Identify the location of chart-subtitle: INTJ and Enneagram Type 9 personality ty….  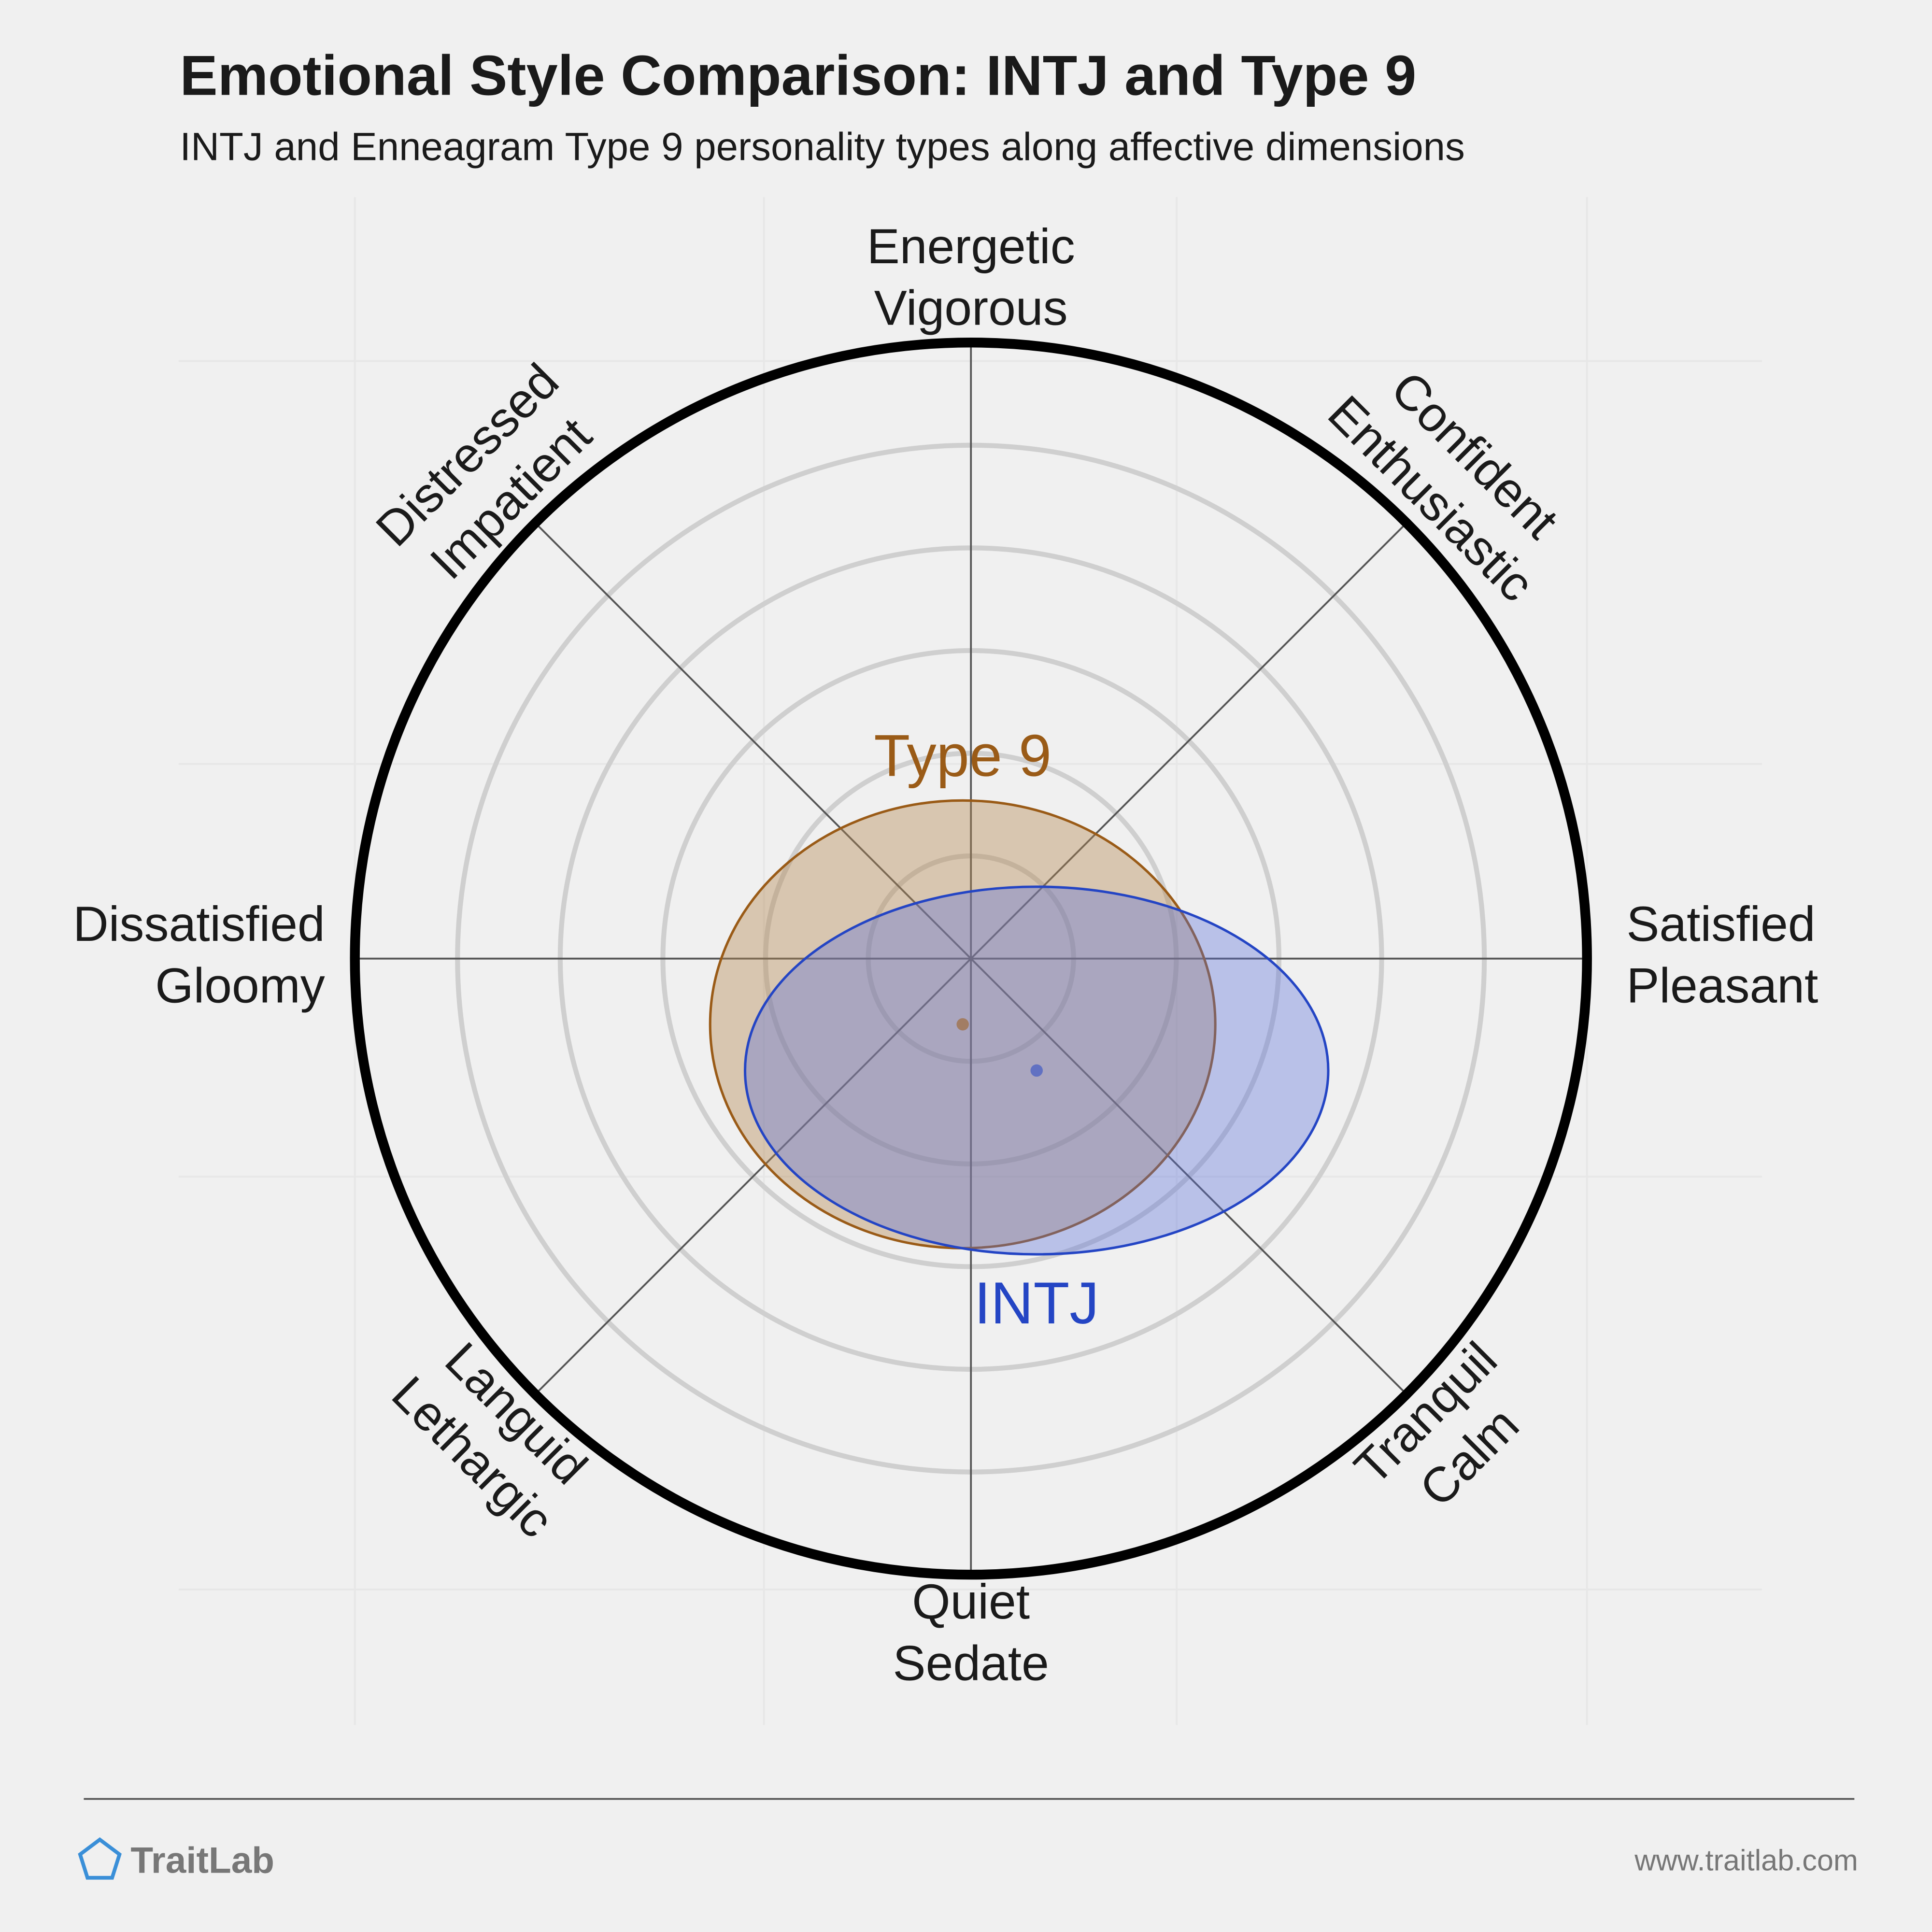
(822, 147).